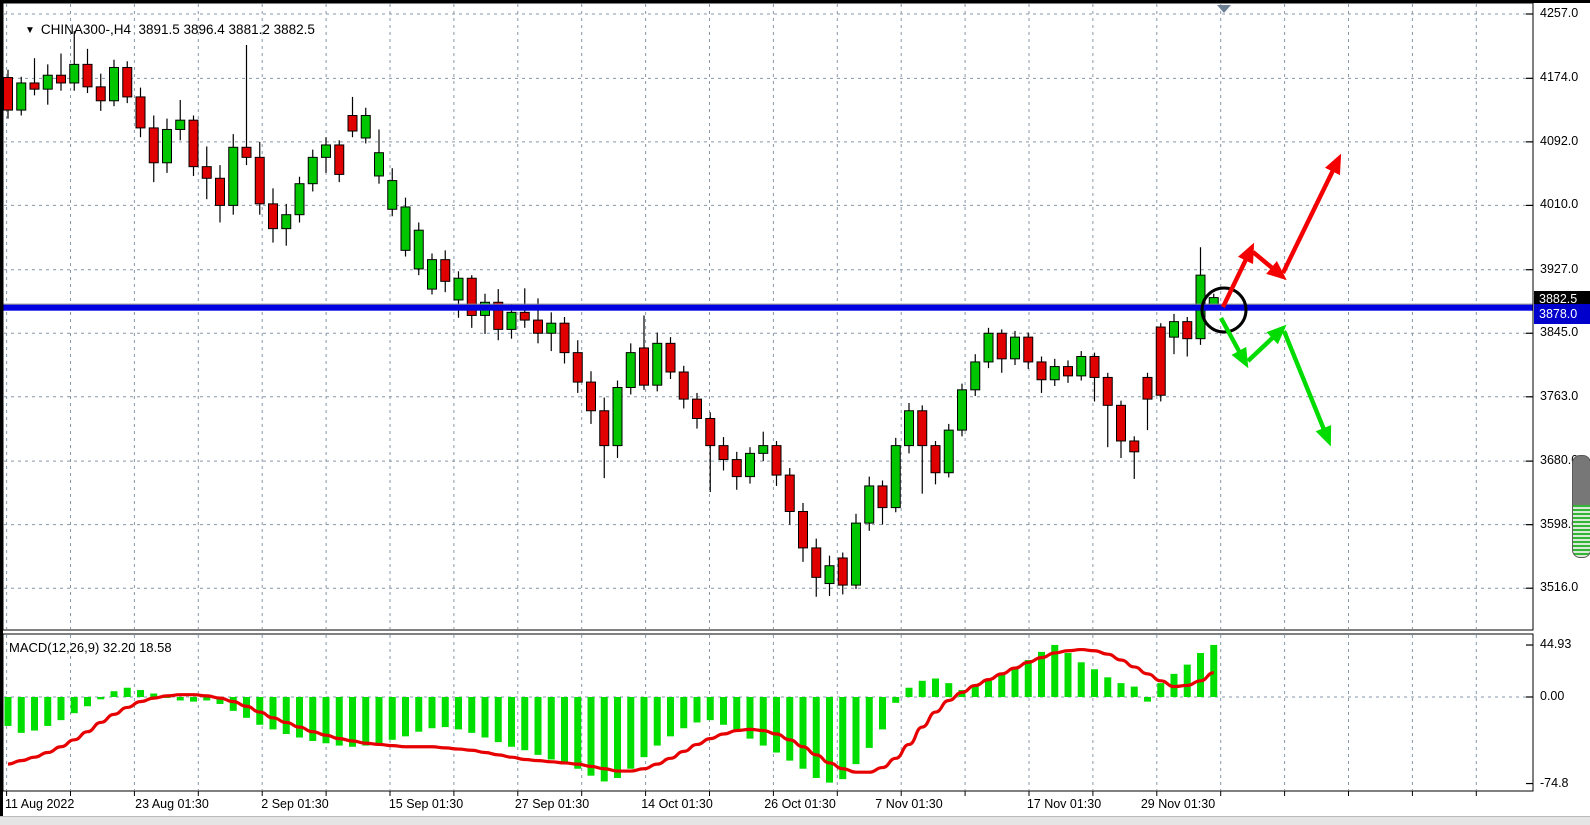 Image resolution: width=1590 pixels, height=825 pixels. I want to click on macd-indicator-label: MACD(12,26,9) 32.20 18.58, so click(90, 647).